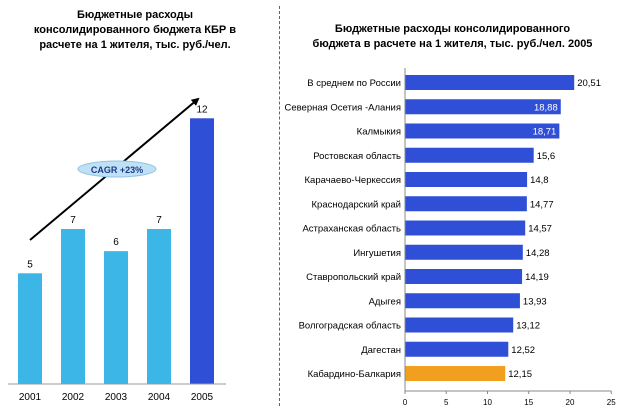 The height and width of the screenshot is (412, 623). I want to click on right-title-line-1: Бюджетные расходы консолидированного, so click(452, 29).